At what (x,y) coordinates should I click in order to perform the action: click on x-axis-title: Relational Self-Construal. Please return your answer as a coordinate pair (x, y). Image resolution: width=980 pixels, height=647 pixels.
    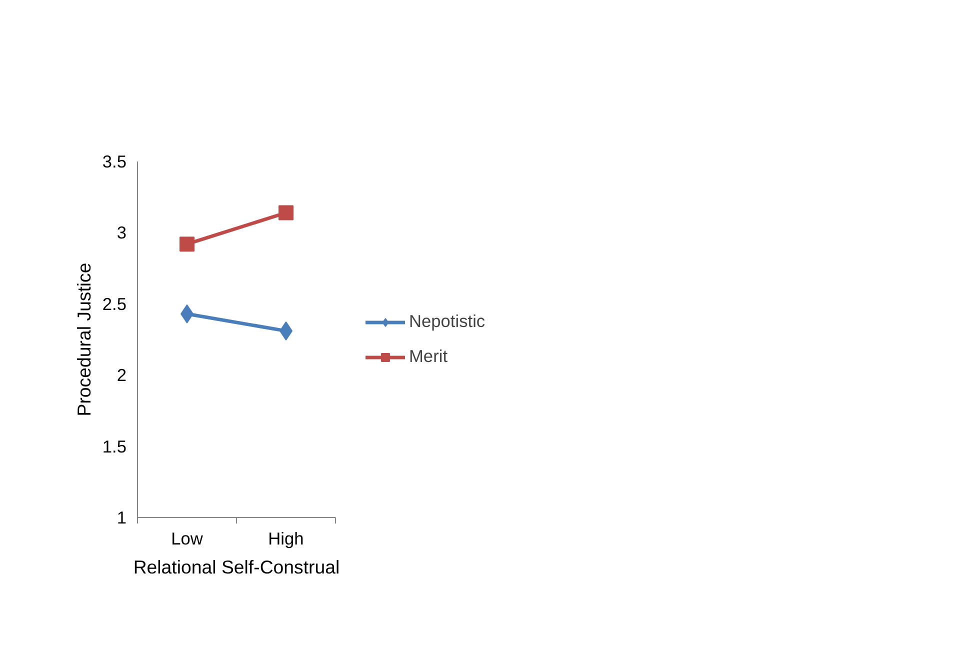
    Looking at the image, I should click on (236, 567).